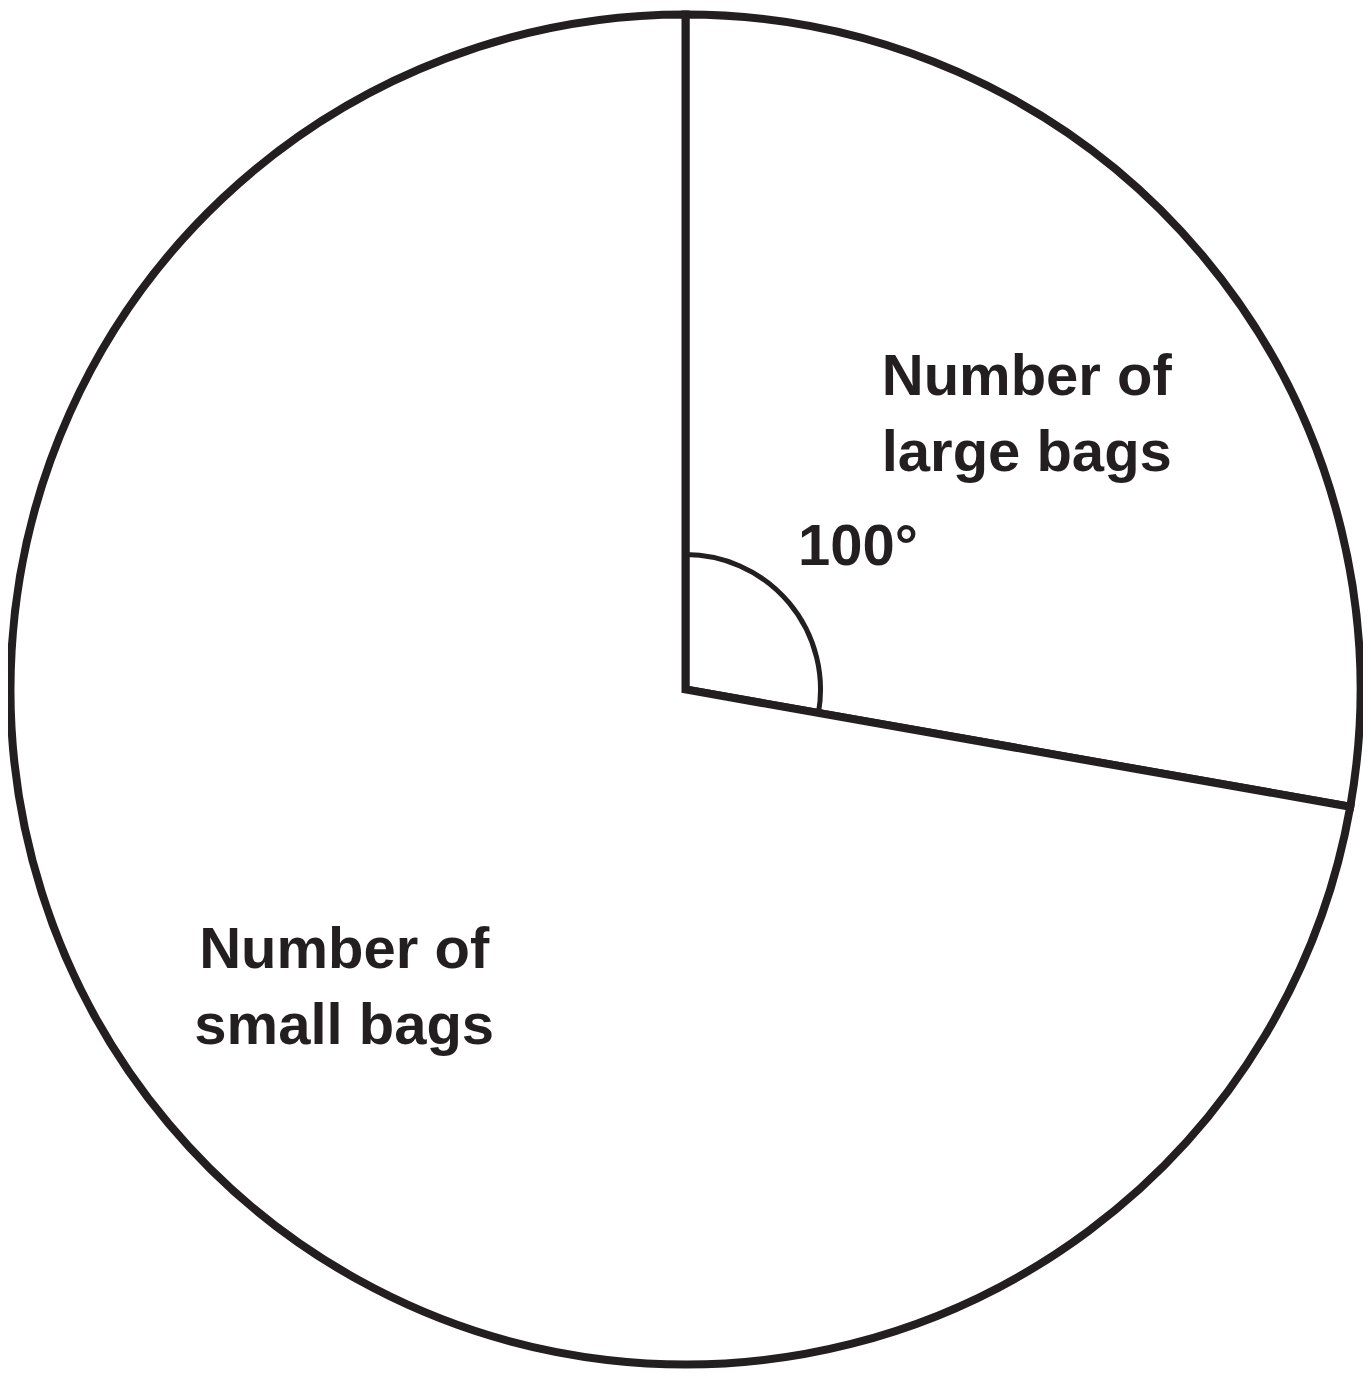 This screenshot has width=1371, height=1379. I want to click on slice-label: Number of large bags, so click(1027, 413).